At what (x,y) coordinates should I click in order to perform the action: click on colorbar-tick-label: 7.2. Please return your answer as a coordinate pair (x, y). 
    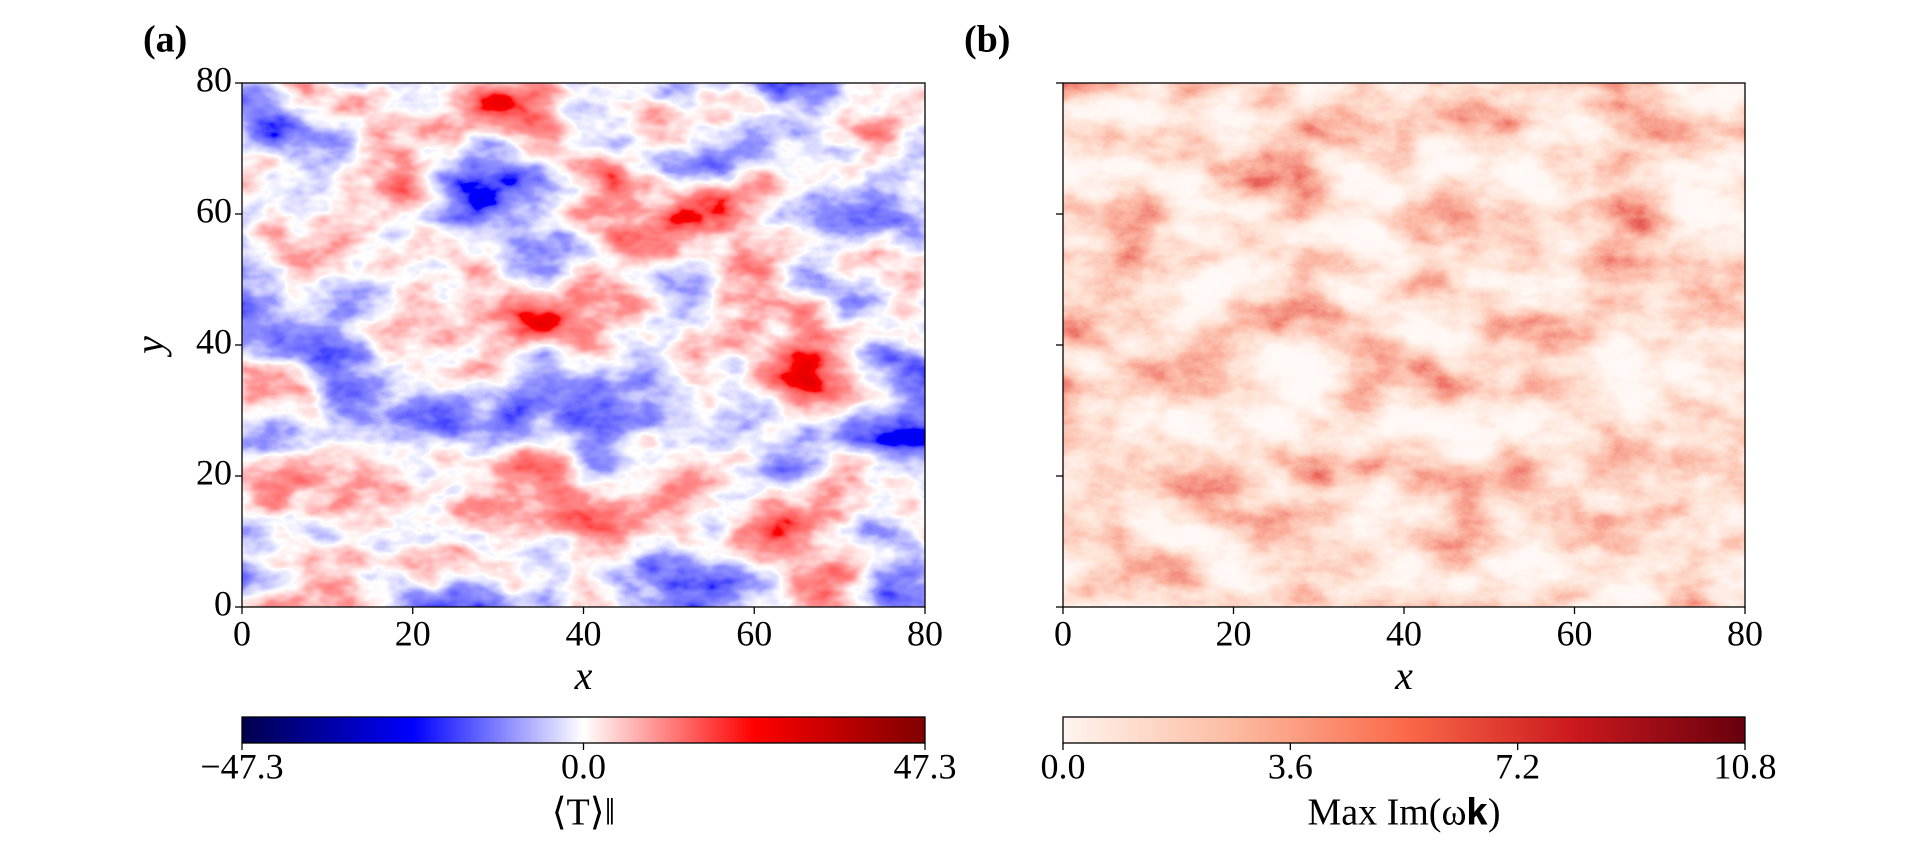
    Looking at the image, I should click on (1517, 766).